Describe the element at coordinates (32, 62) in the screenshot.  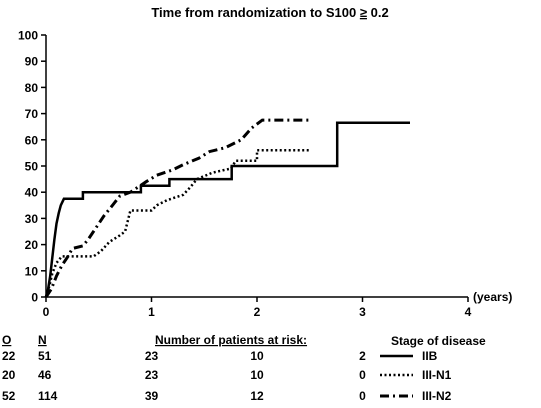
I see `y-tick-label: 90` at that location.